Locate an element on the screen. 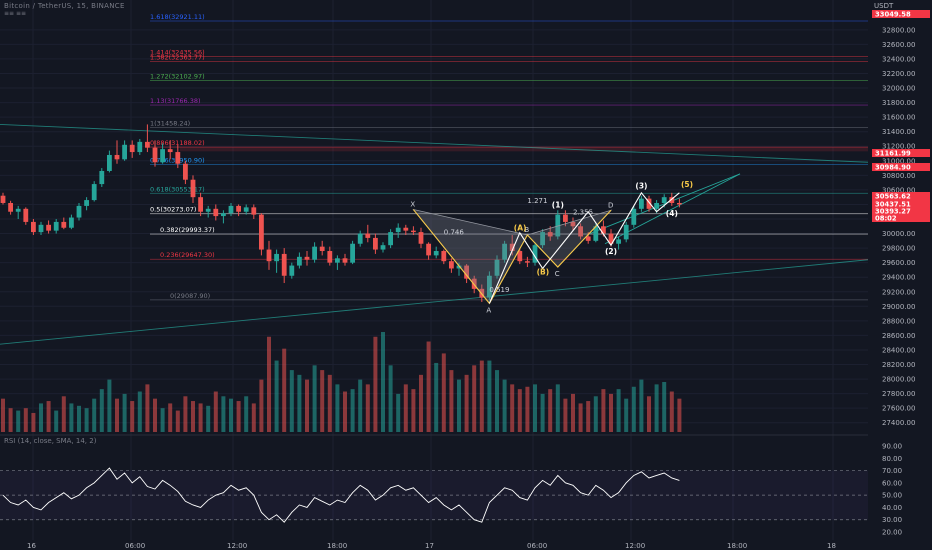  rsi-line is located at coordinates (341, 495).